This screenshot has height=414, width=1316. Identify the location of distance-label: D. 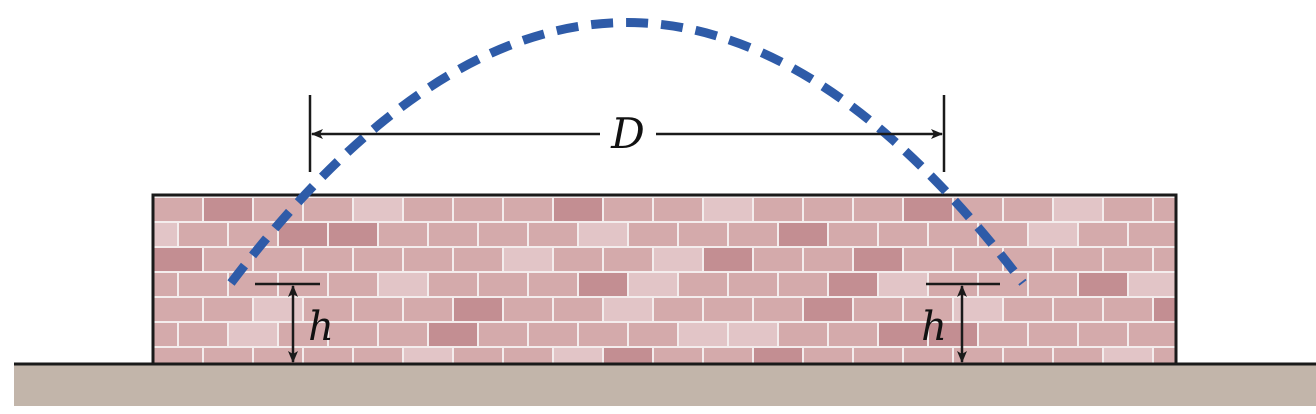
(627, 133).